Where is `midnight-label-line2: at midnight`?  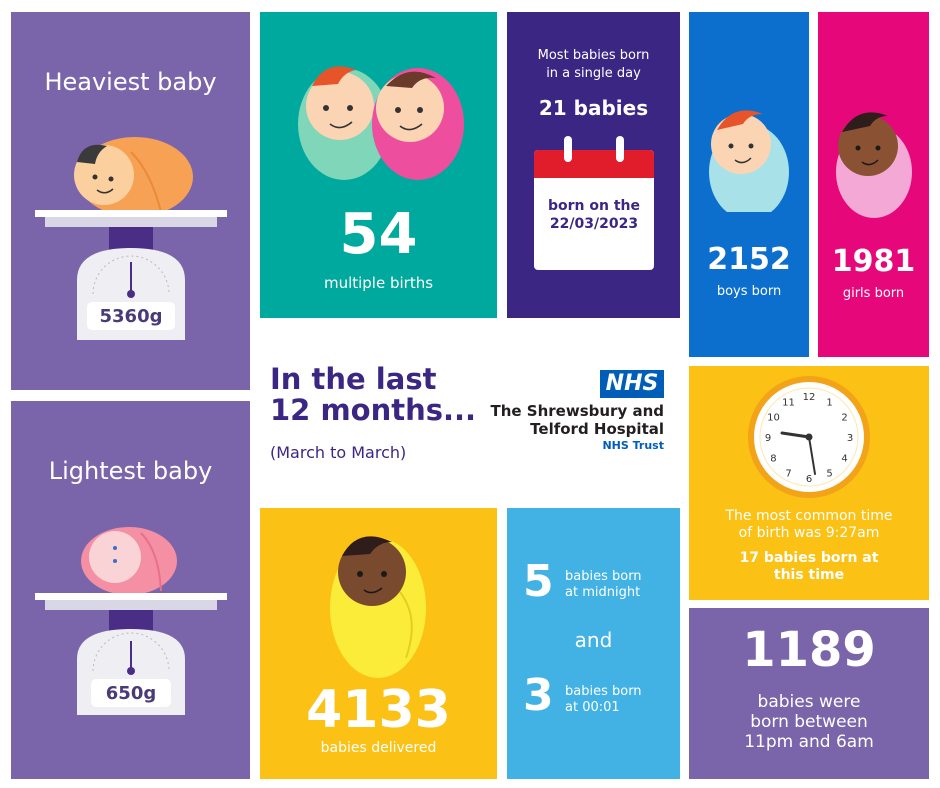
midnight-label-line2: at midnight is located at coordinates (603, 592).